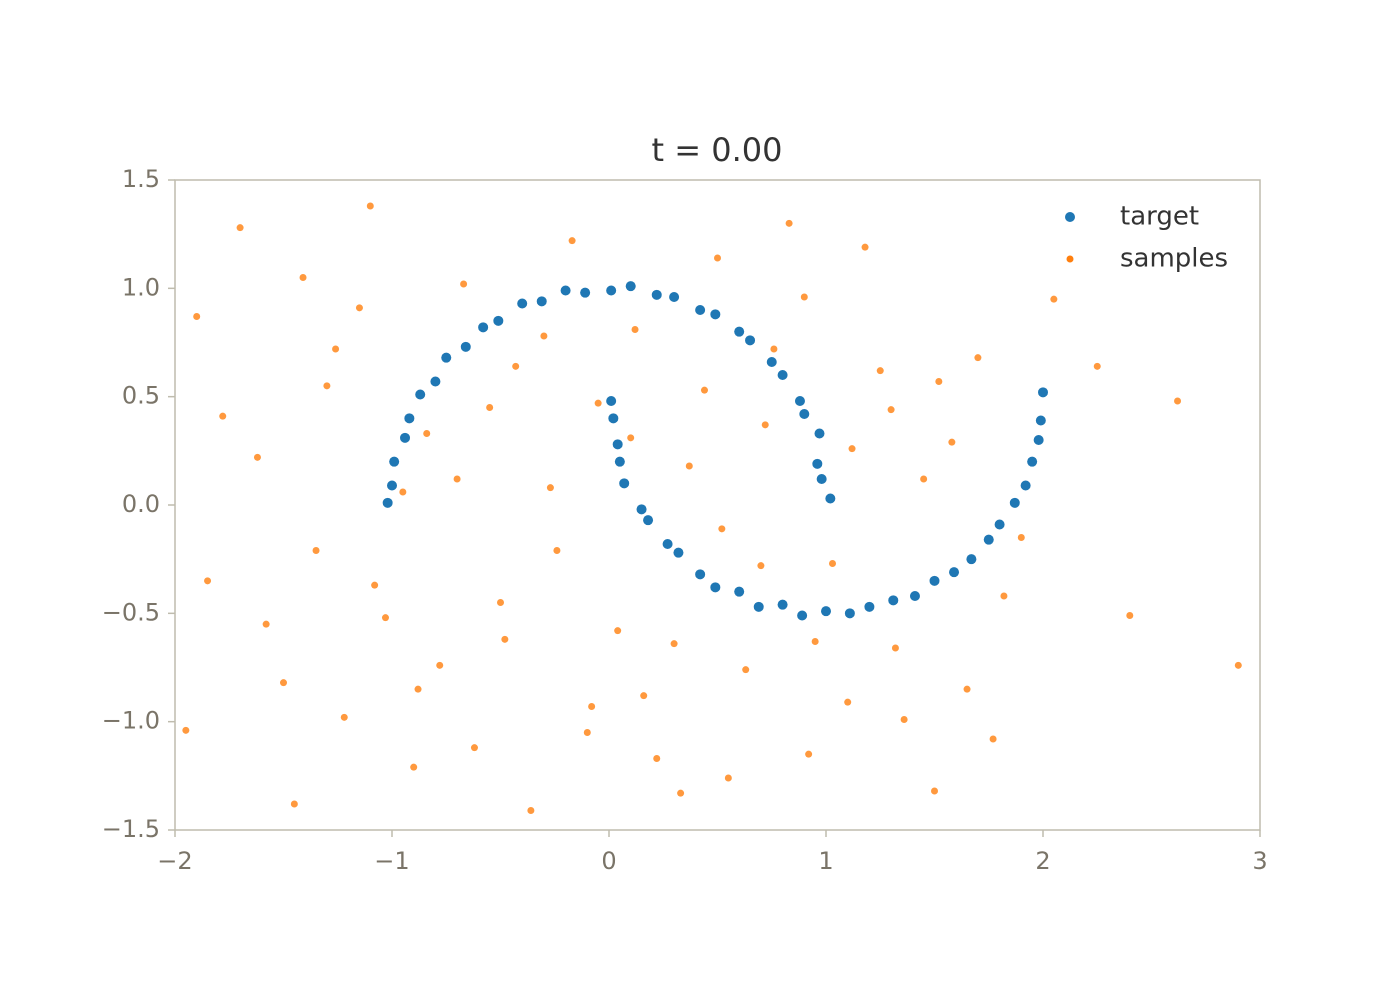  Describe the element at coordinates (1070, 217) in the screenshot. I see `legend-marker` at that location.